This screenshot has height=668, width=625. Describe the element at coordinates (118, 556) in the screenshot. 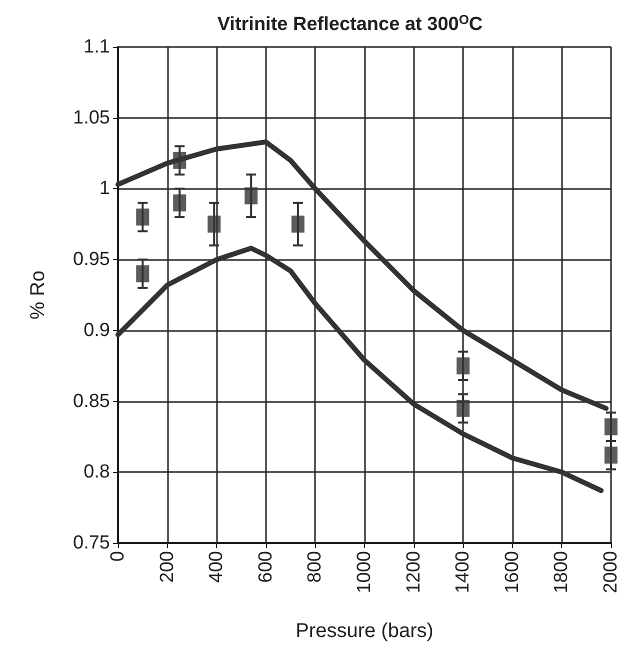

I see `x-tick-label: 0` at that location.